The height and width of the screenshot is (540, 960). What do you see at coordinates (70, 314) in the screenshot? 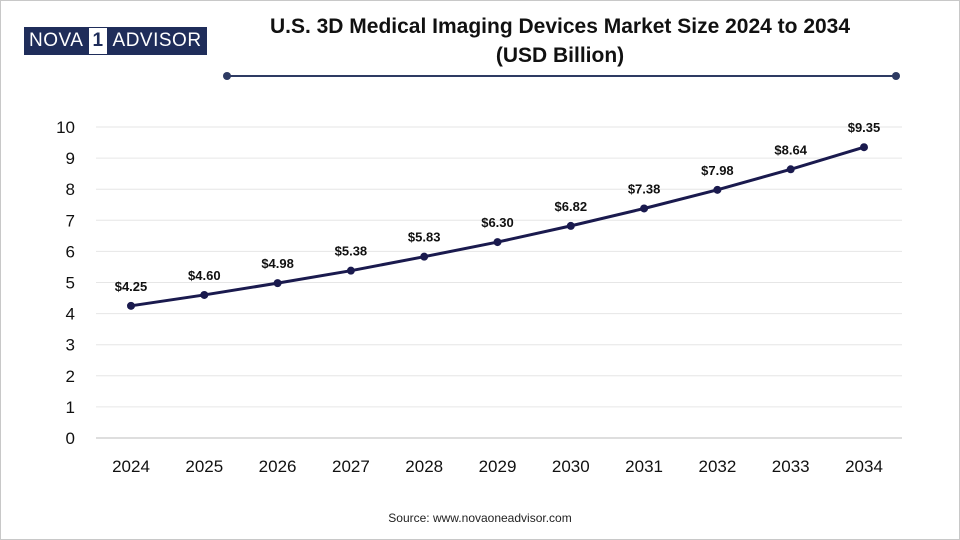
I see `y-tick-label: 4` at bounding box center [70, 314].